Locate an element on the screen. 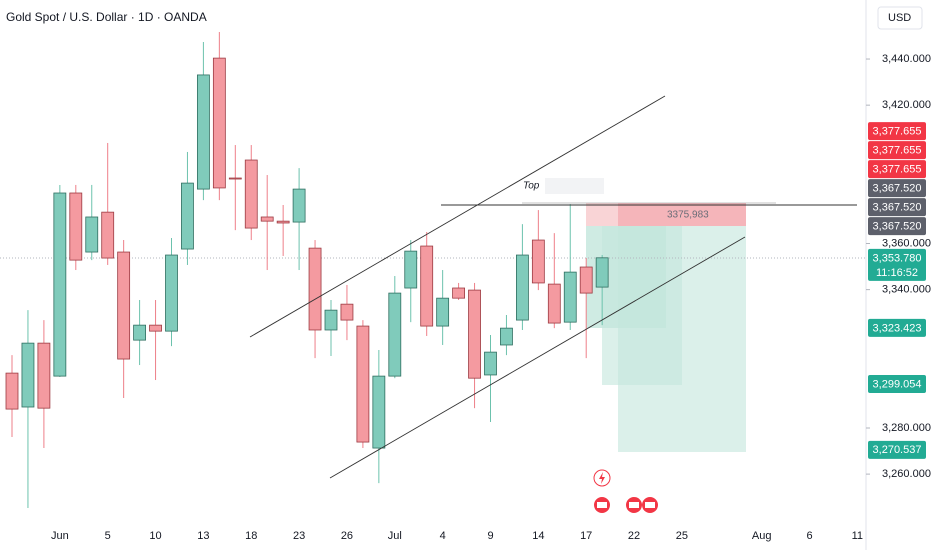 The image size is (932, 550). x-tick-label: 11 is located at coordinates (857, 536).